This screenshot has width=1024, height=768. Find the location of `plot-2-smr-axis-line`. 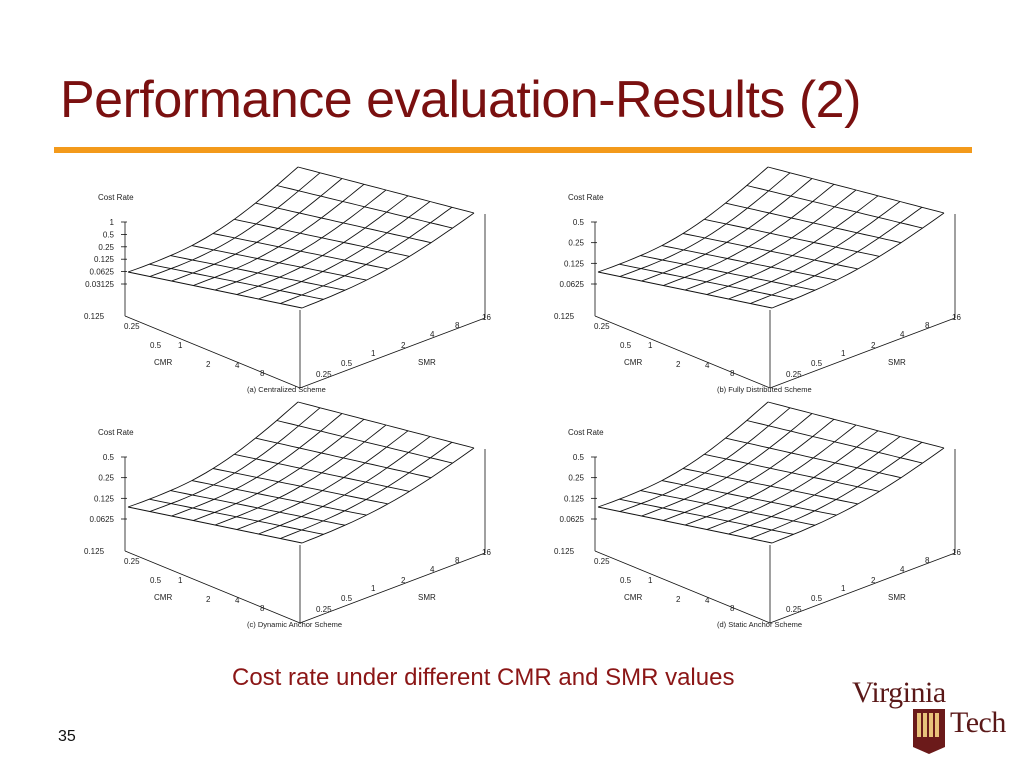

plot-2-smr-axis-line is located at coordinates (862, 353).